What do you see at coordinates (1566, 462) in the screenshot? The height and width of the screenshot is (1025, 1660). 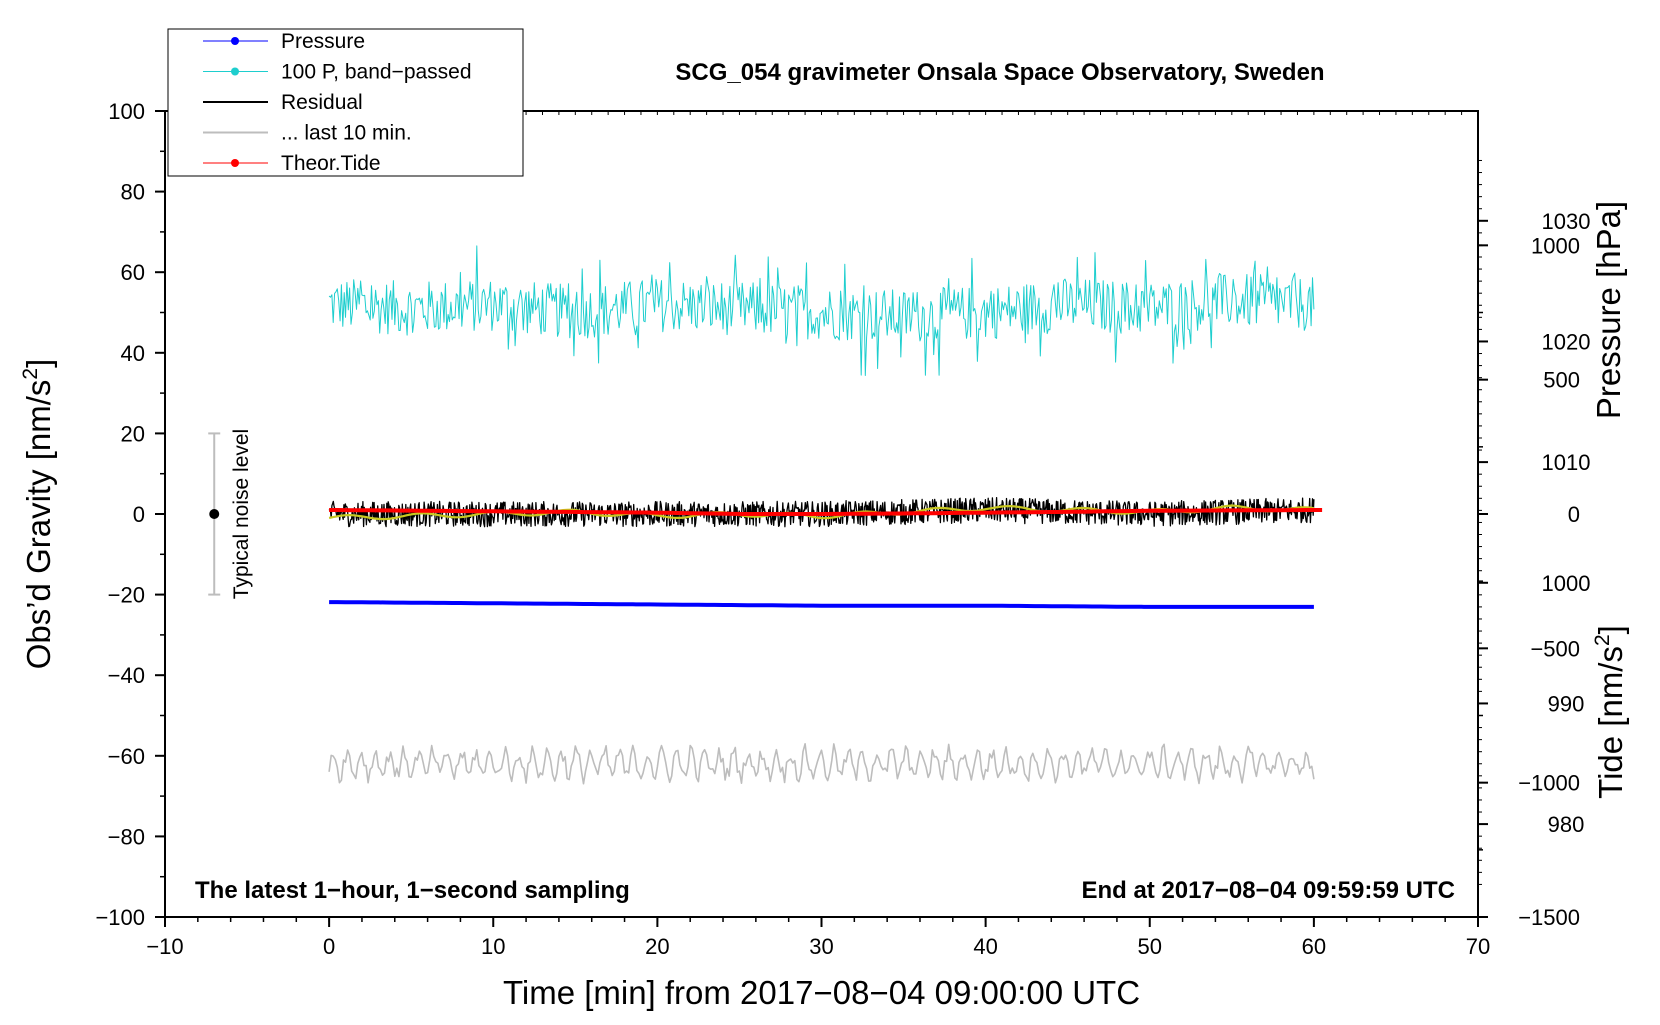 I see `pressure-tick-label: 1010` at bounding box center [1566, 462].